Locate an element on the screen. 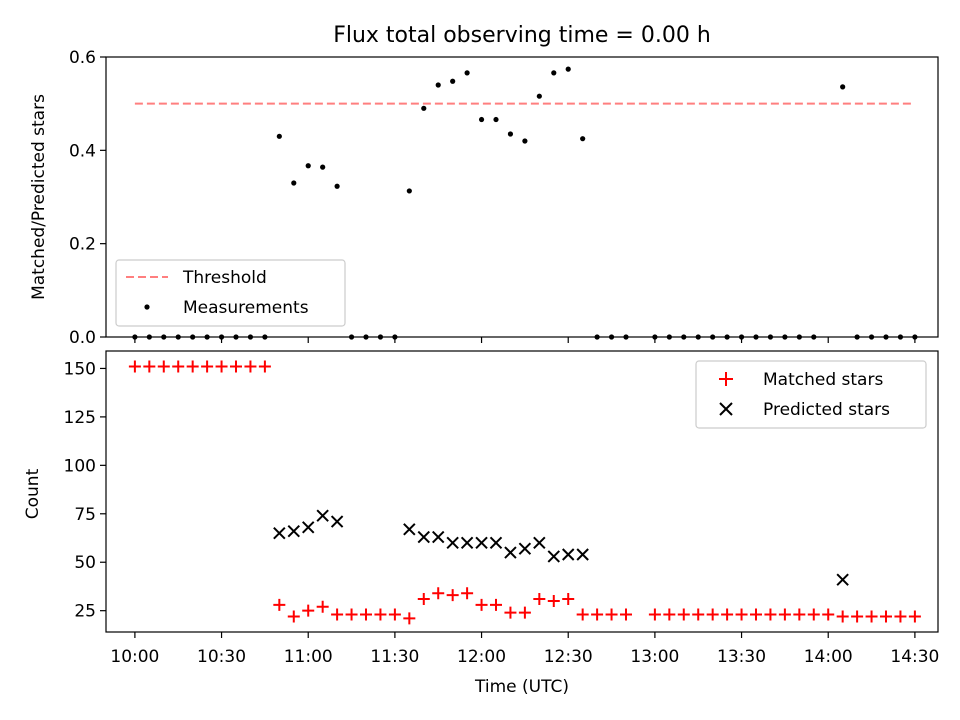 The image size is (960, 720). bottom-y-ticks: 25 50 75 100 125 150 is located at coordinates (85, 490).